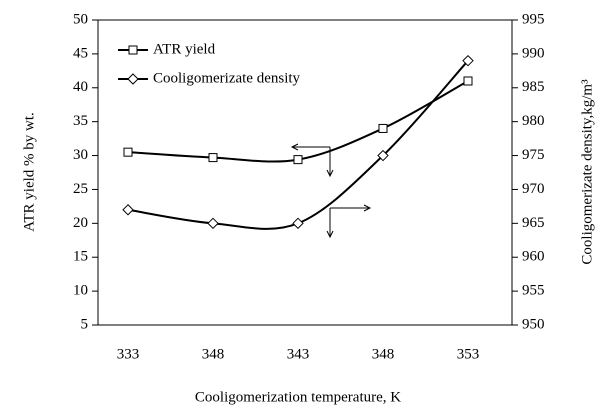 The width and height of the screenshot is (597, 412). Describe the element at coordinates (80, 19) in the screenshot. I see `y-tick-label: 50` at that location.